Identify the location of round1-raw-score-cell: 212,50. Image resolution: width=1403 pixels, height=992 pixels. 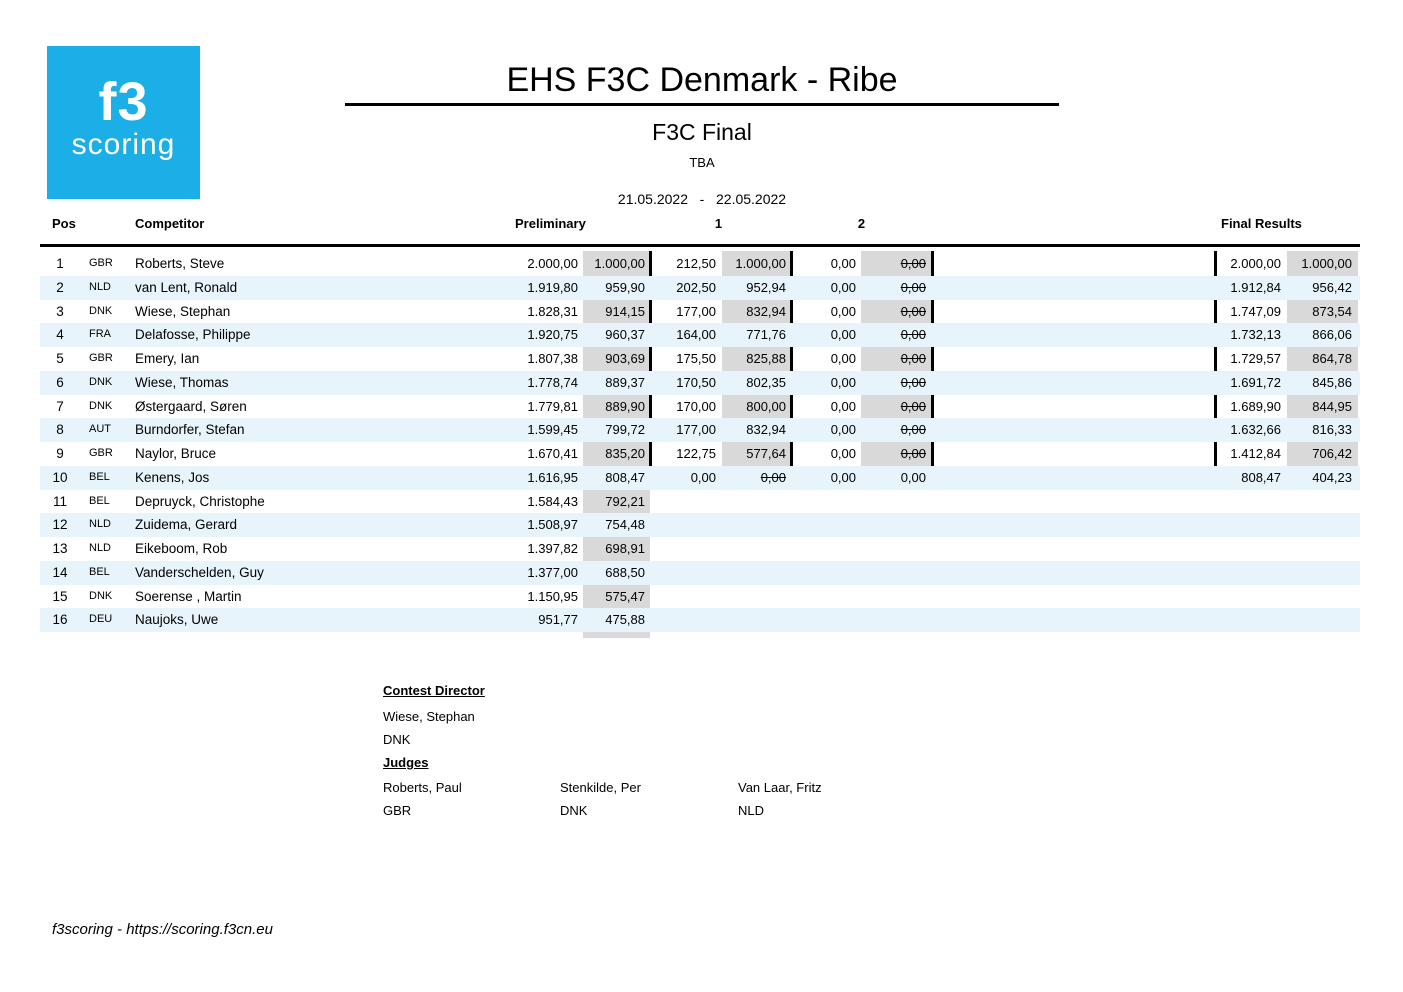
(696, 263).